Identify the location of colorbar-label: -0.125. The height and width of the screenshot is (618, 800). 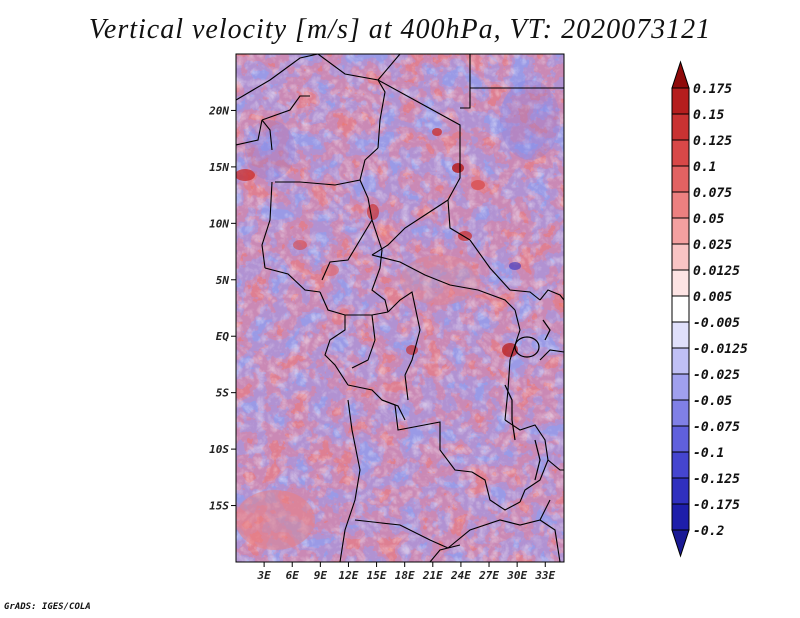
(716, 479).